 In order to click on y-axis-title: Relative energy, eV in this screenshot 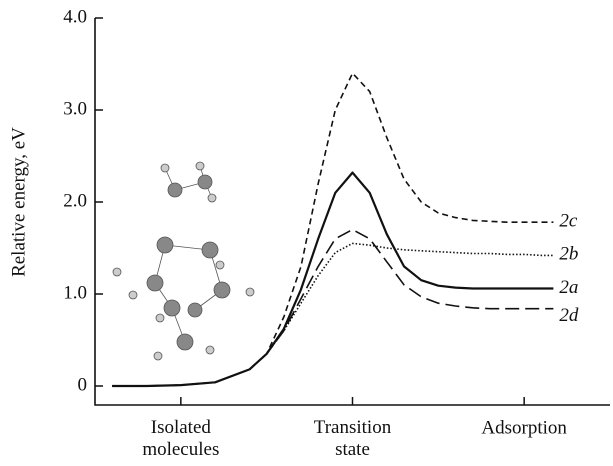, I will do `click(18, 202)`.